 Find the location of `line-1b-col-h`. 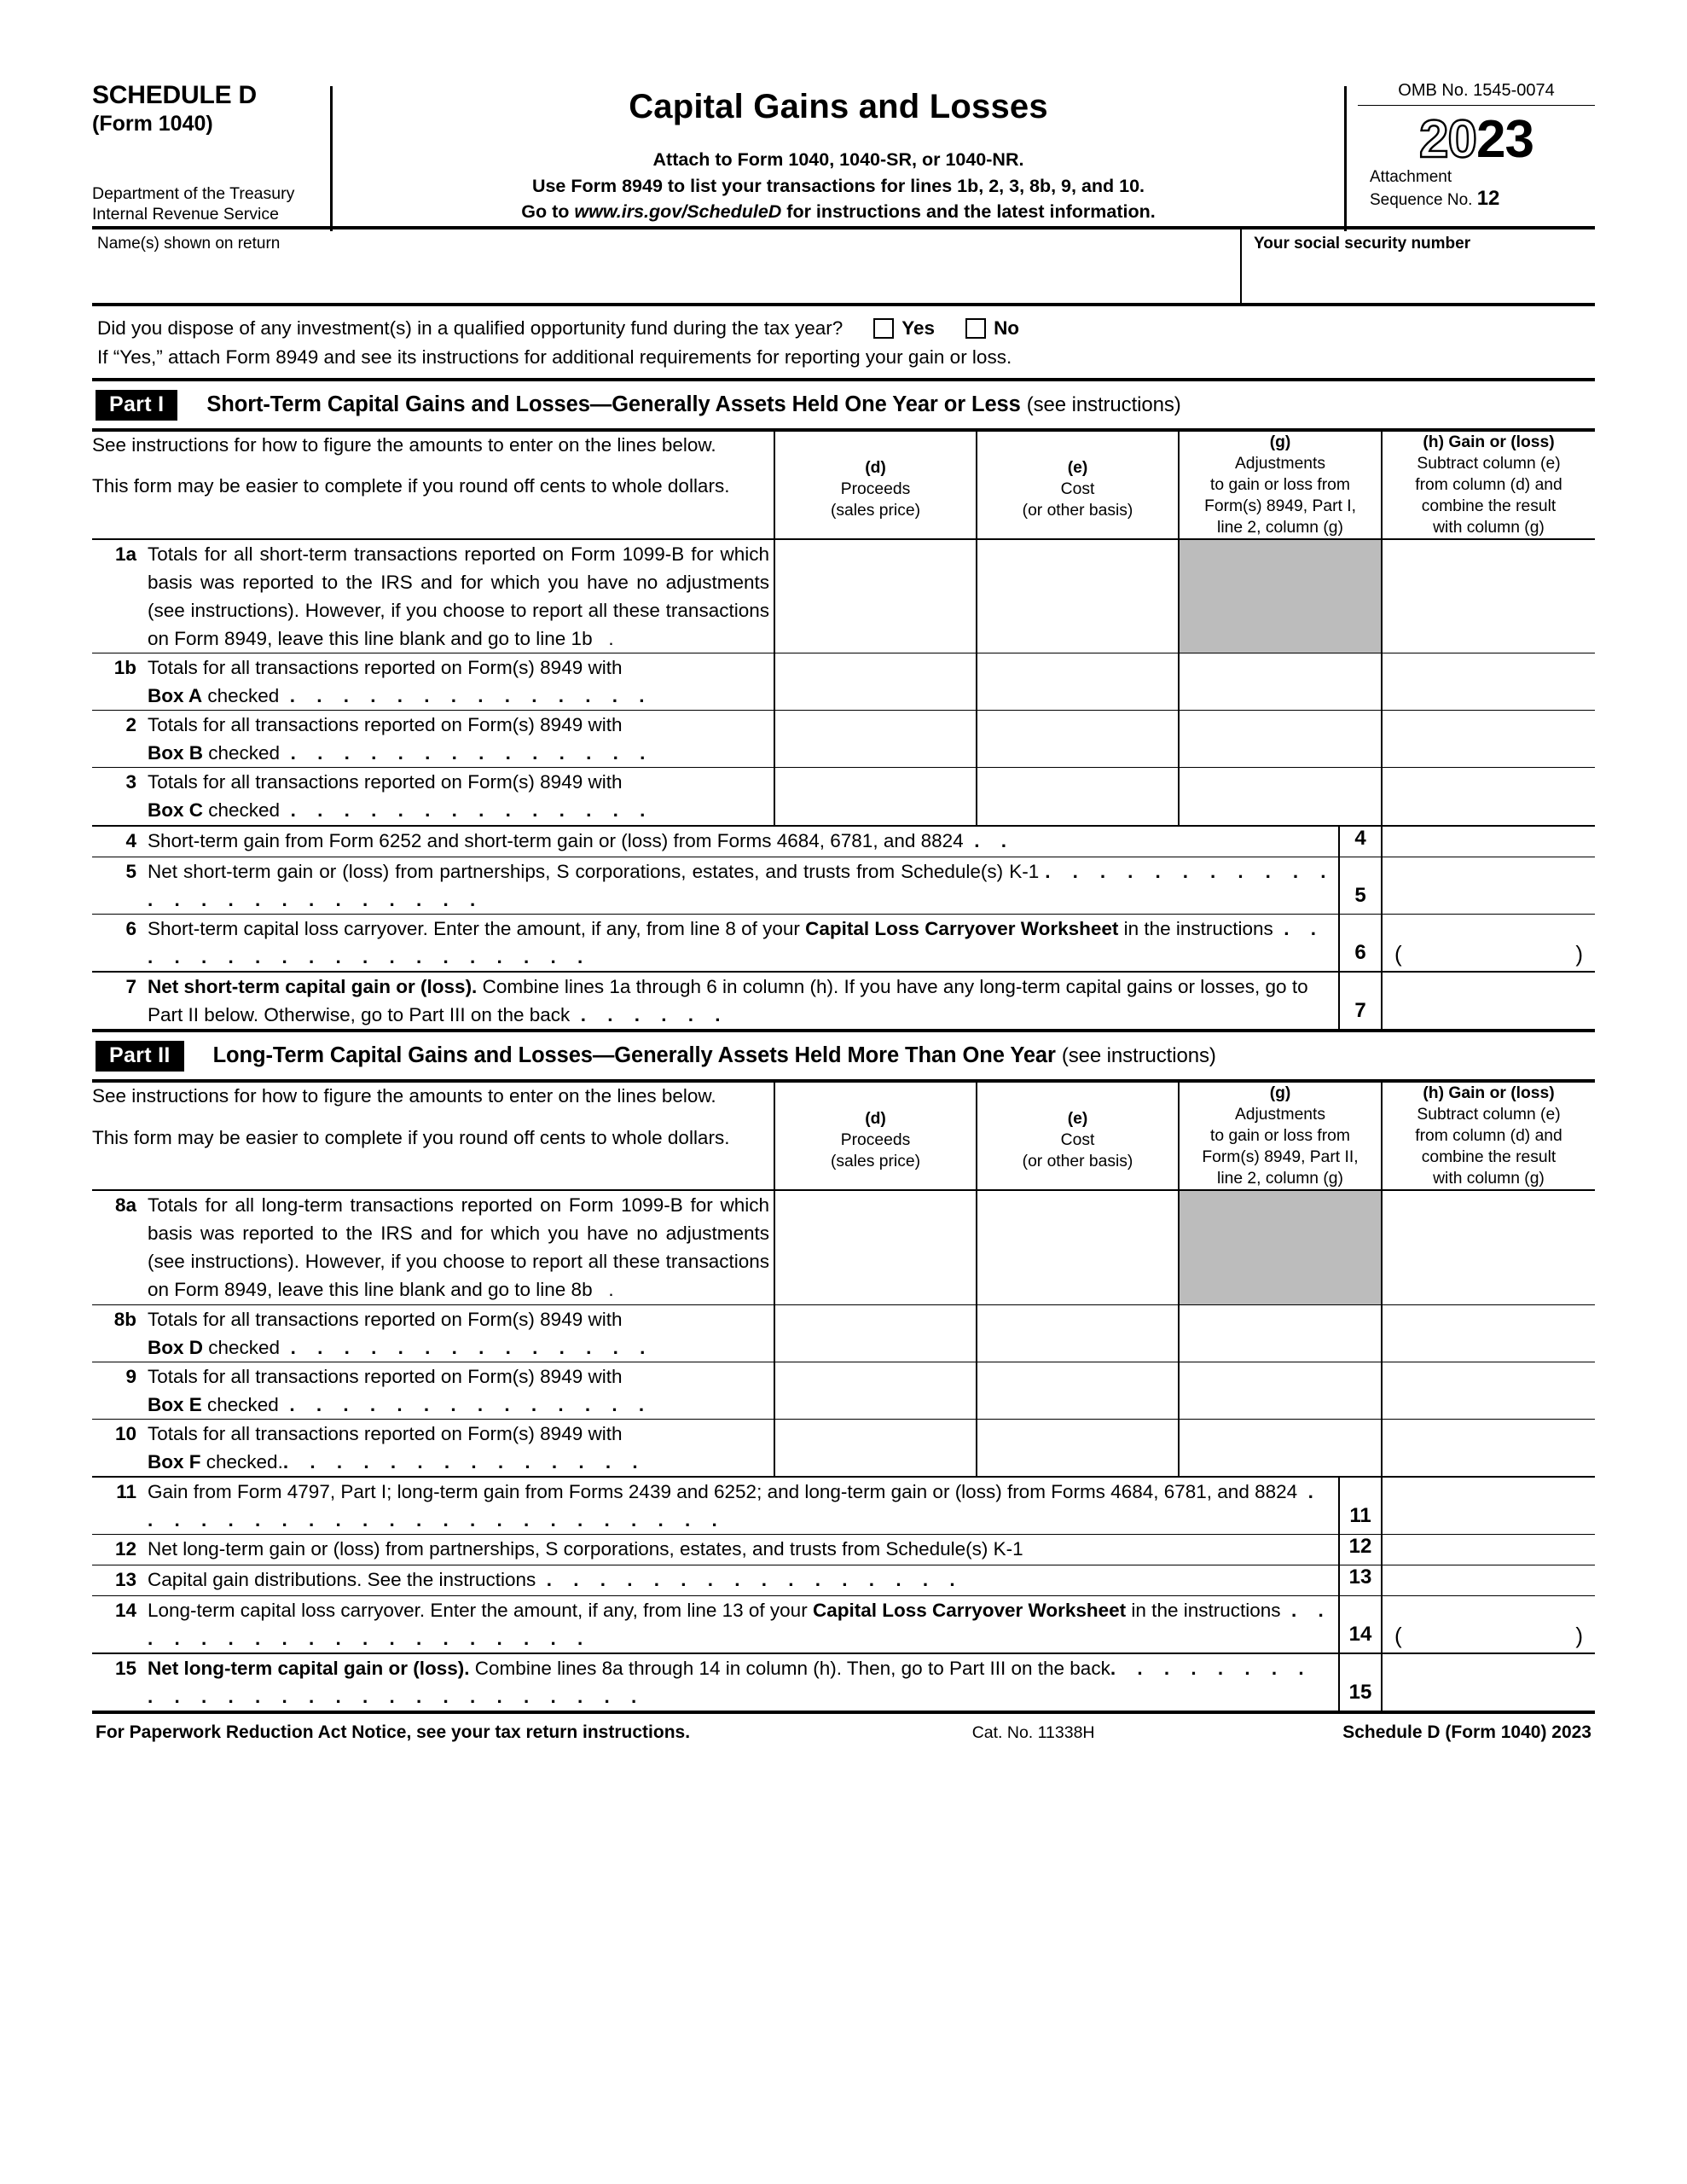

line-1b-col-h is located at coordinates (1488, 682).